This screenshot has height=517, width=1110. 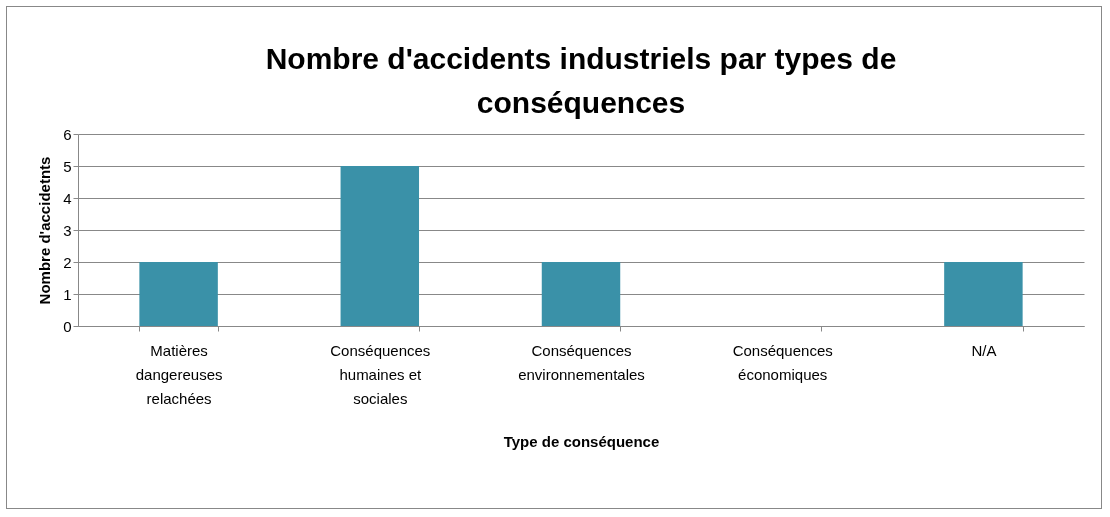 I want to click on chart-title: Nombre d'accidents industriels par types de conséquences, so click(x=581, y=80).